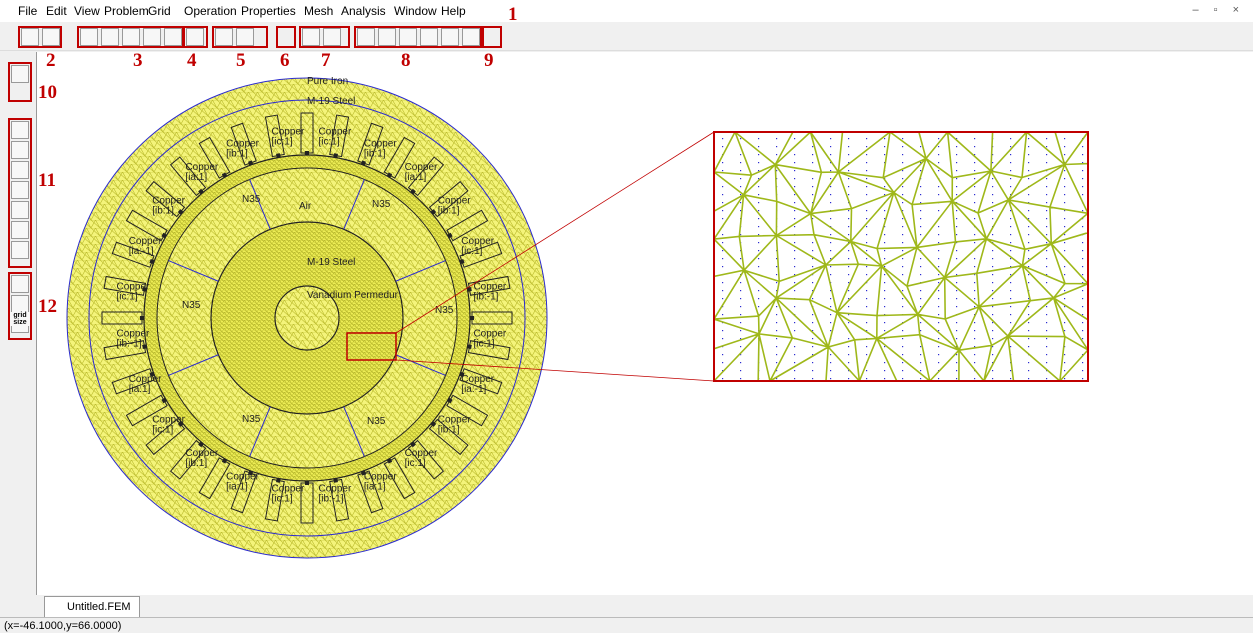 This screenshot has width=1253, height=633. I want to click on annotation-number: 3, so click(138, 60).